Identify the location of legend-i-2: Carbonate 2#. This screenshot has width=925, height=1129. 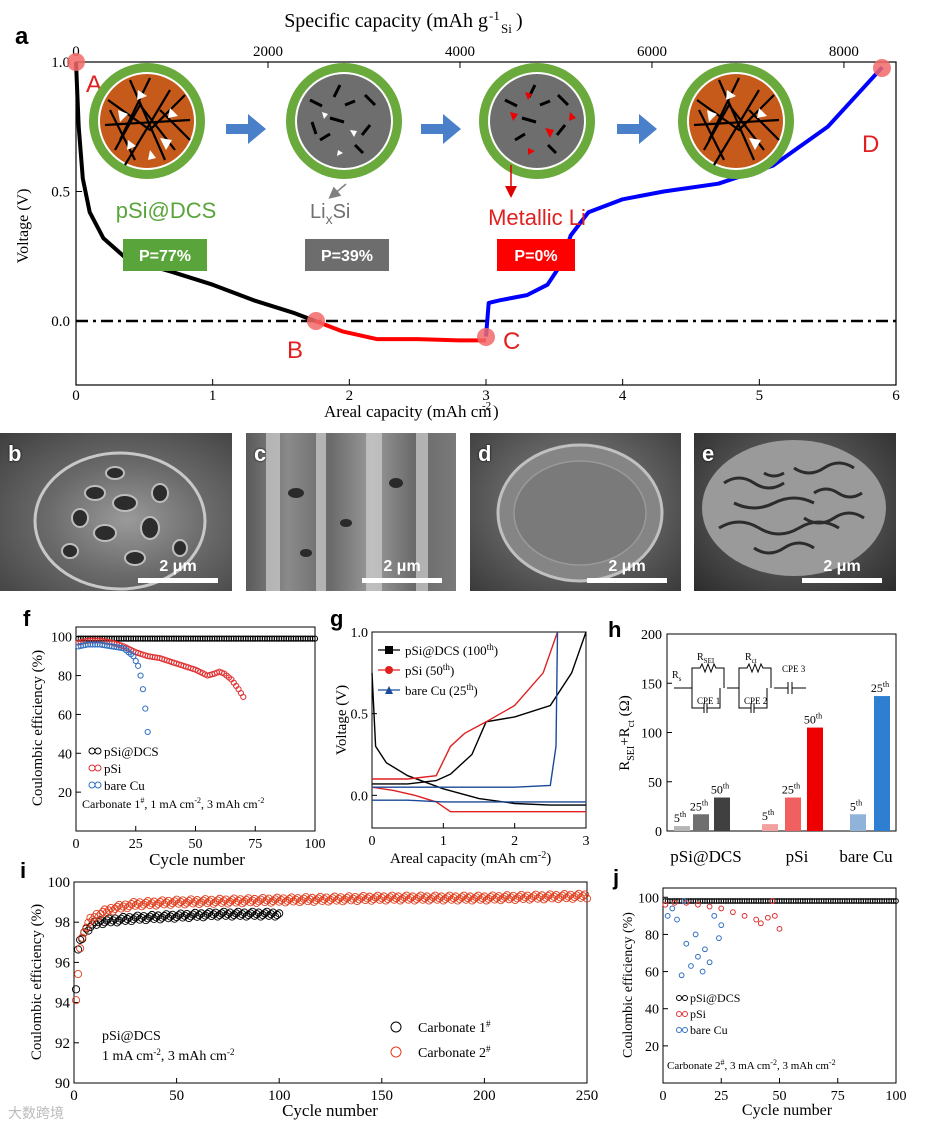
(454, 1052).